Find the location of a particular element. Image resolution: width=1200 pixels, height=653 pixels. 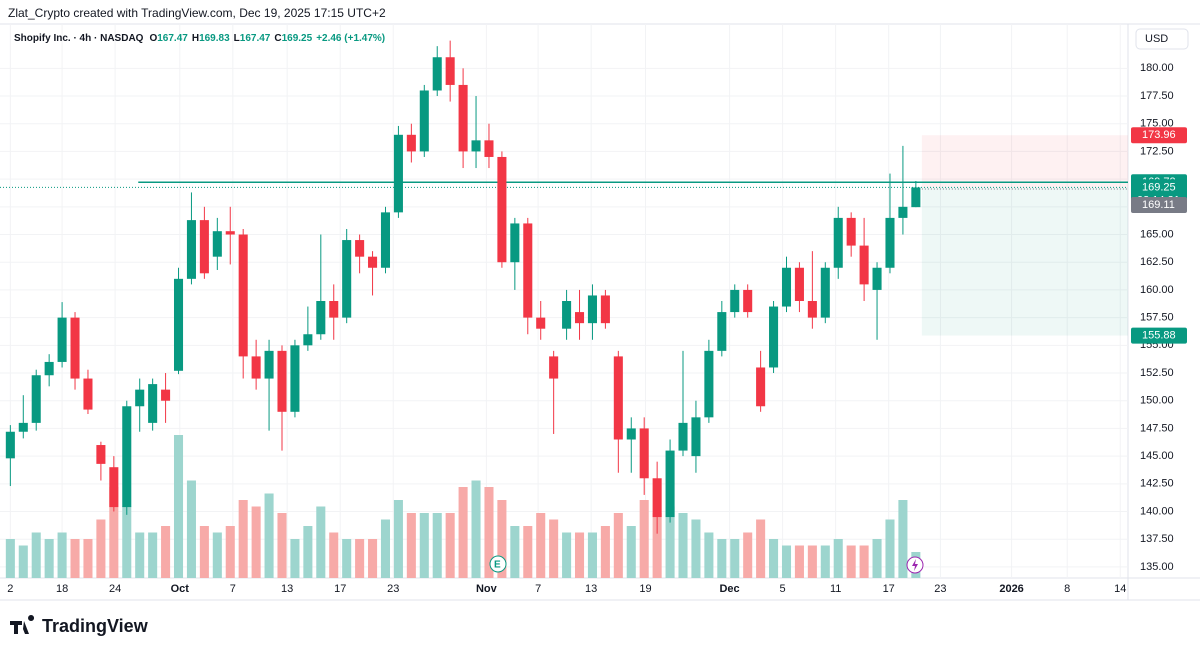

price-tag-label: 169.11 is located at coordinates (1158, 205).